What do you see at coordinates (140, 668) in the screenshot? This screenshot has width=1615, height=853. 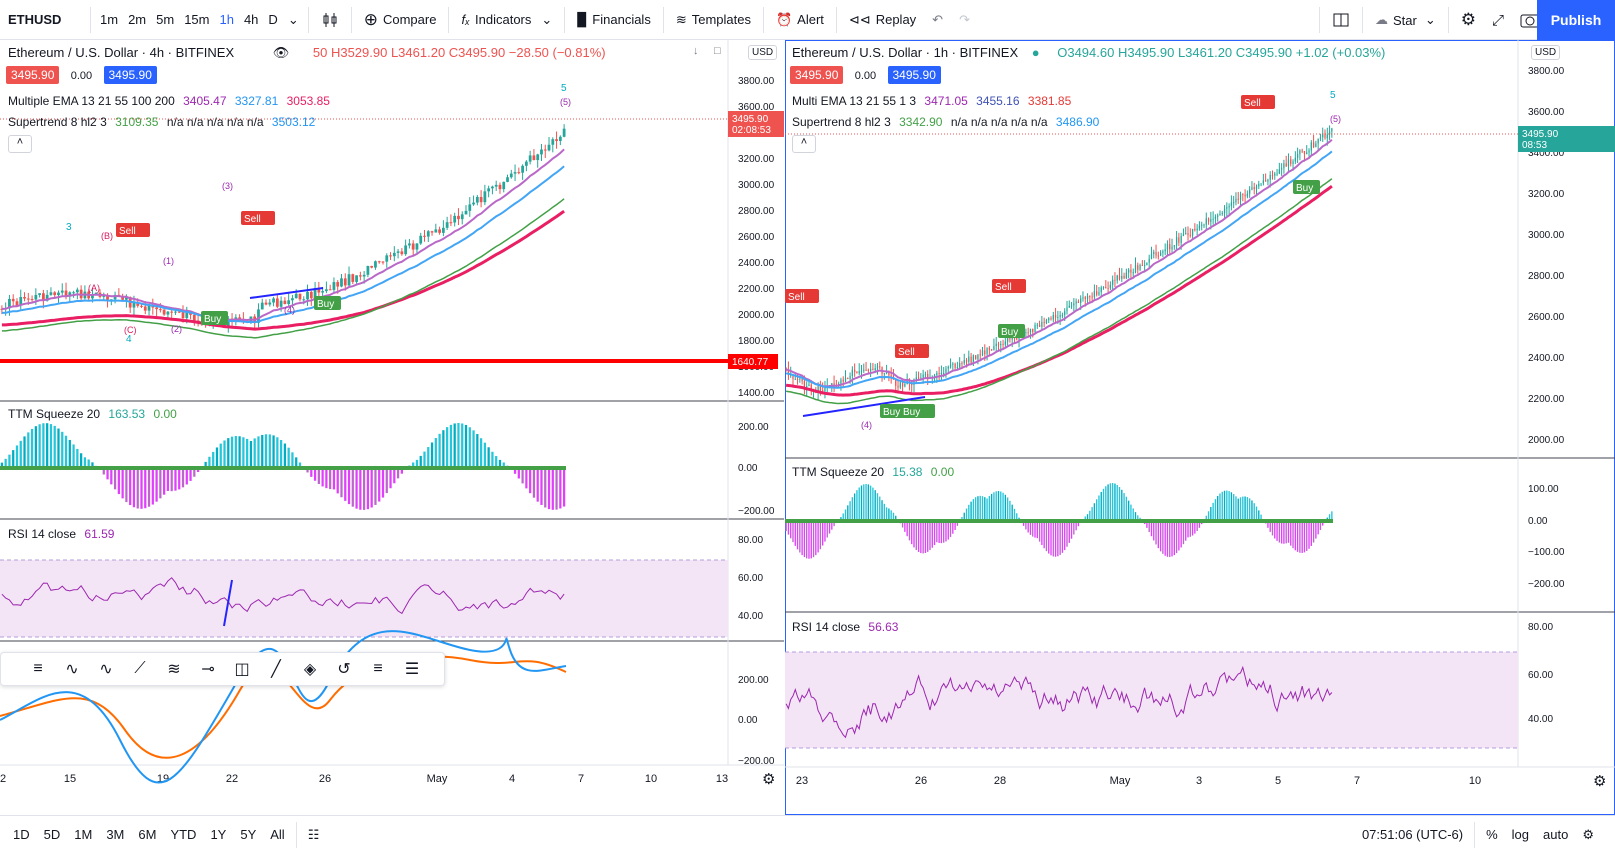 I see `trendline-icon: ⟋` at bounding box center [140, 668].